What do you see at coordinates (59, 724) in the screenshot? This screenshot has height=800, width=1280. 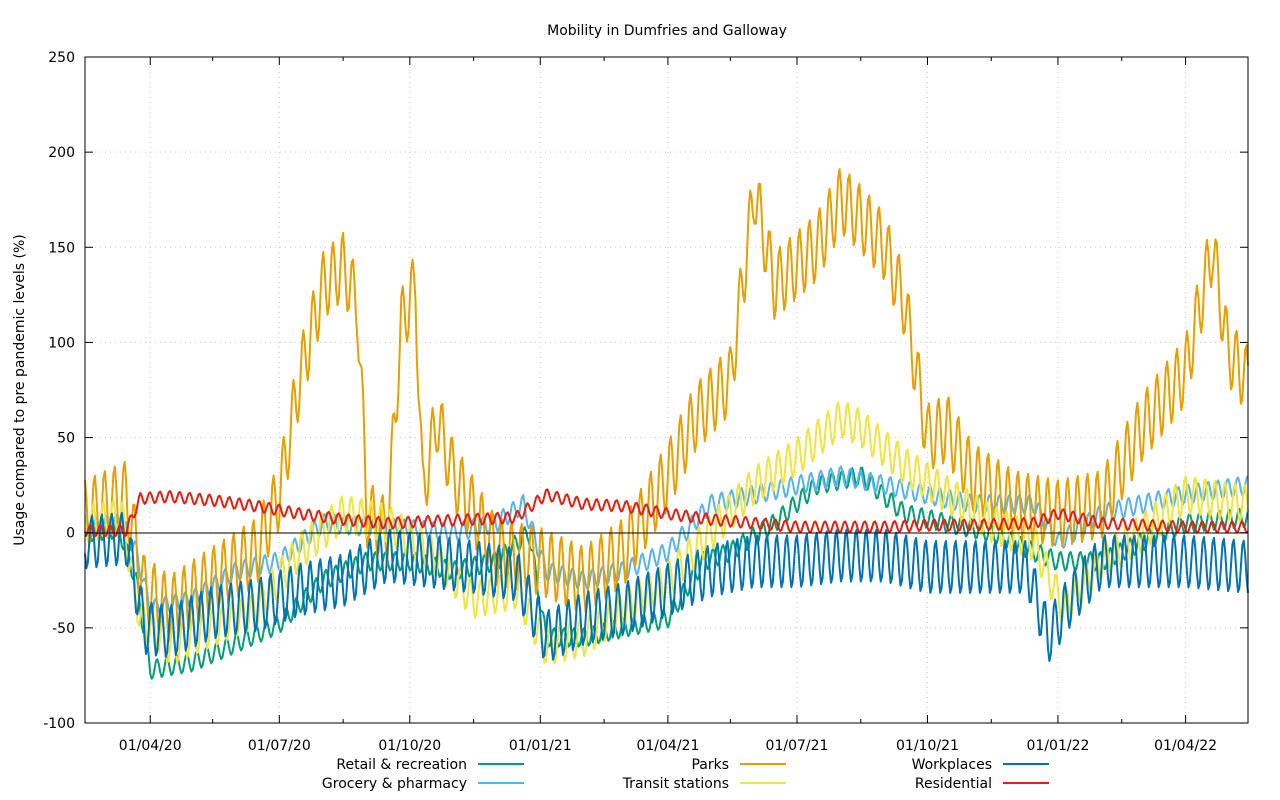 I see `y-tick-label: -100` at bounding box center [59, 724].